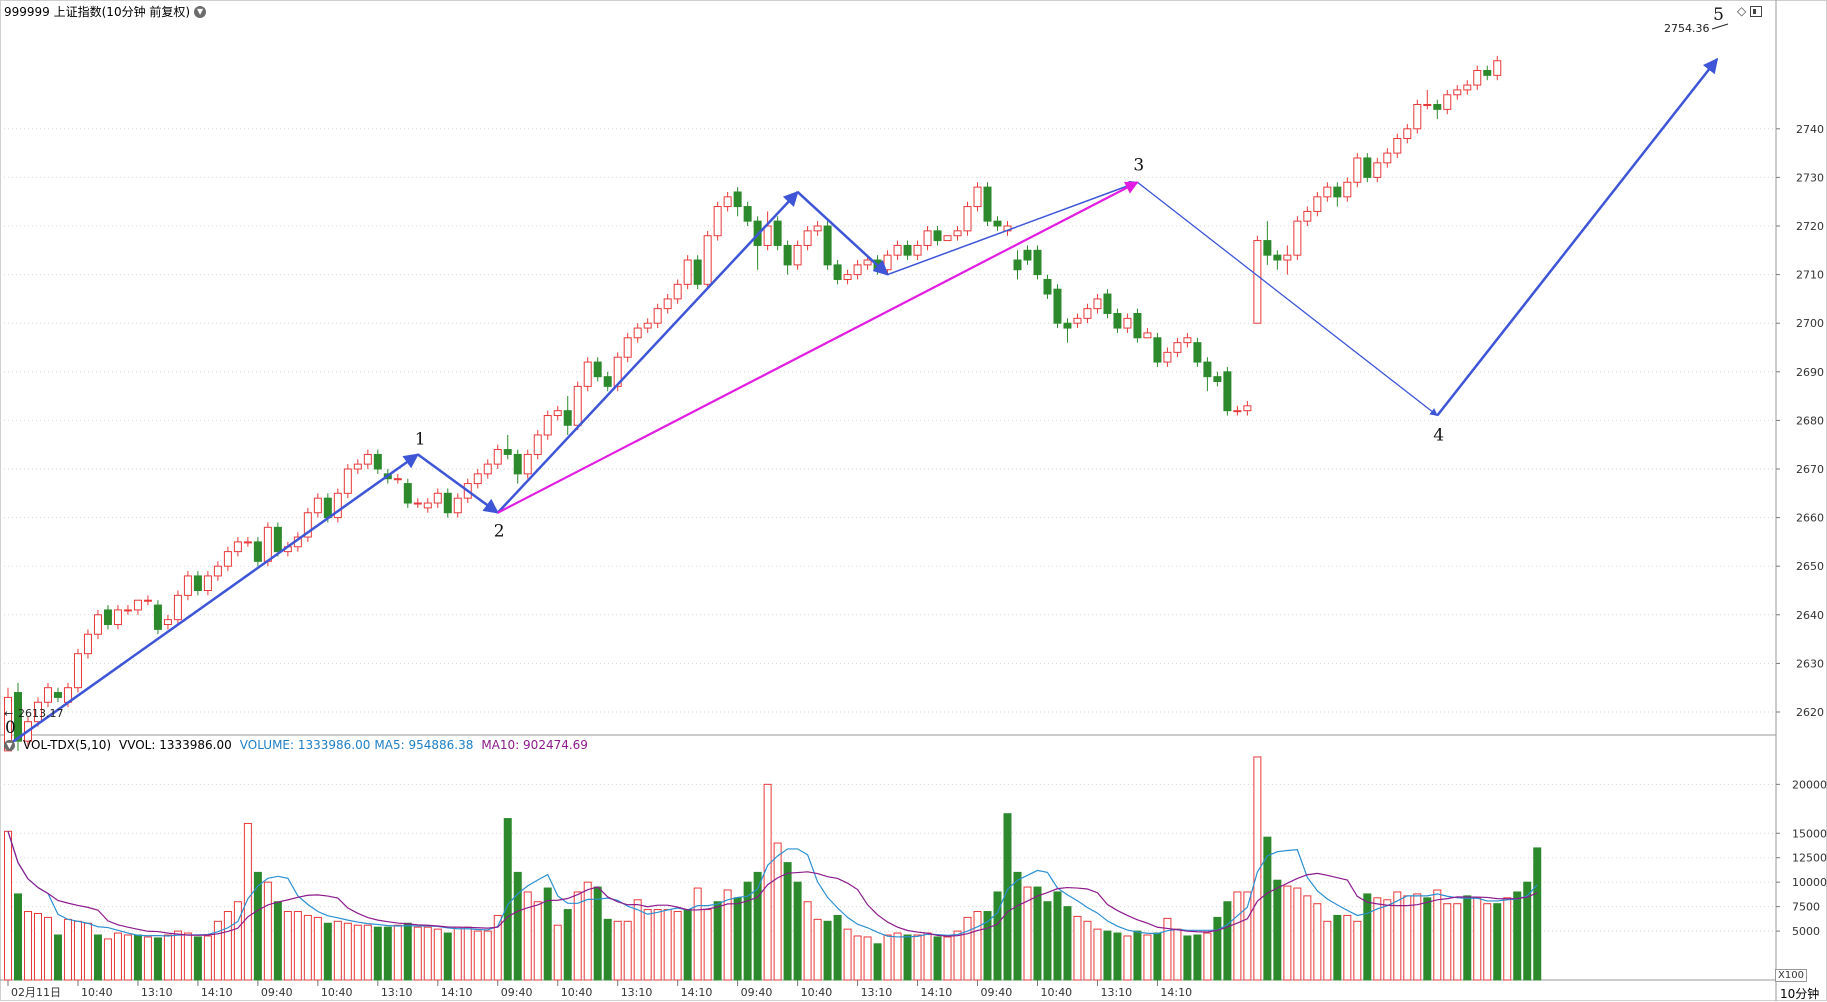  I want to click on volume-tick-label: 12500, so click(1809, 858).